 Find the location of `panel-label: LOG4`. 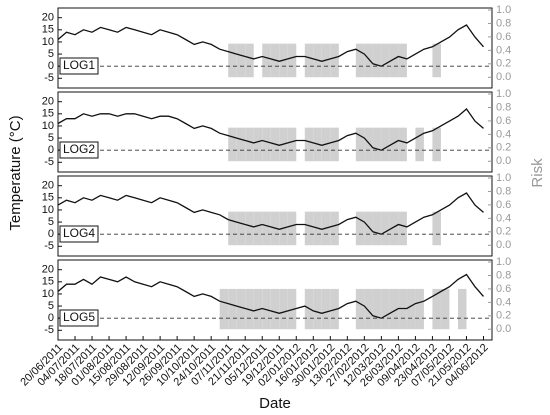

panel-label: LOG4 is located at coordinates (79, 233).